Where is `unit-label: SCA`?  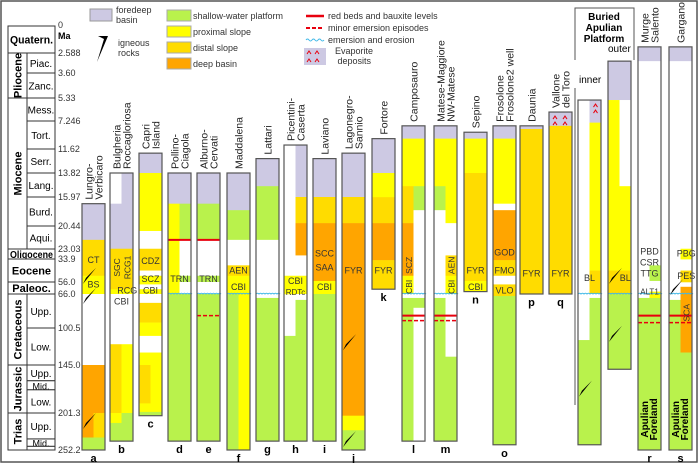 unit-label: SCA is located at coordinates (686, 313).